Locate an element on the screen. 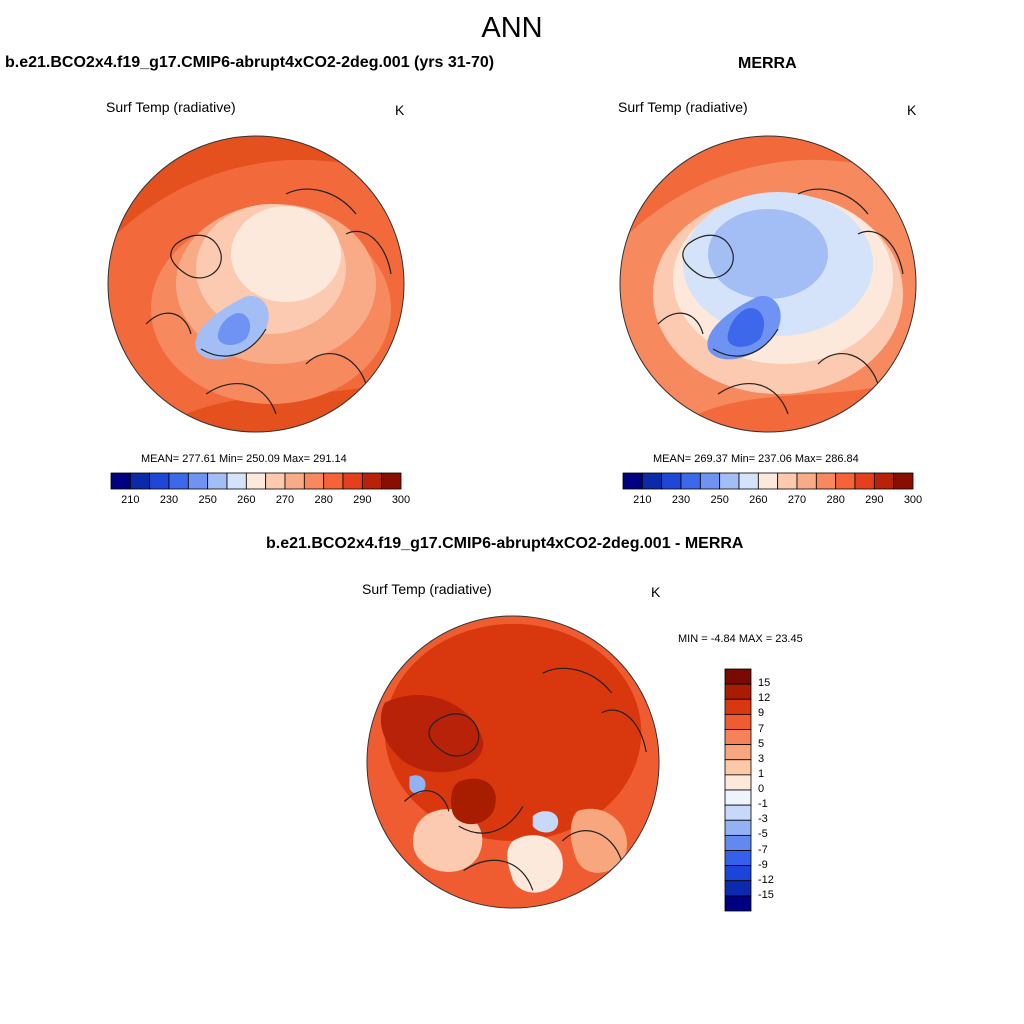  colorbar-tick-label: -5 is located at coordinates (763, 834).